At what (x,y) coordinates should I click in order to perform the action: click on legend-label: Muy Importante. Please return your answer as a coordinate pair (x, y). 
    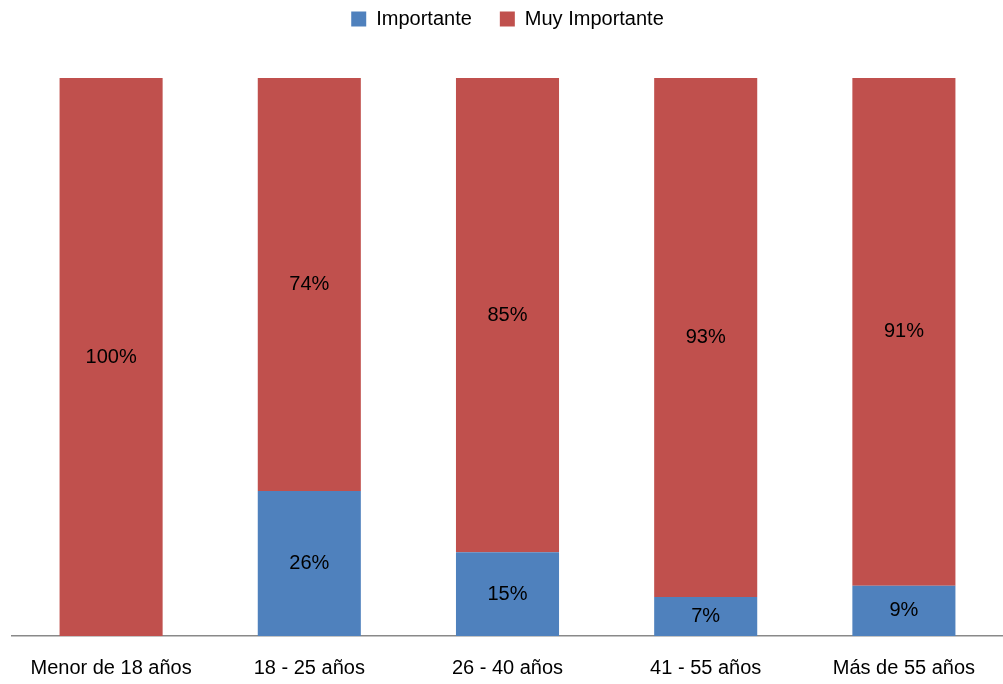
    Looking at the image, I should click on (594, 17).